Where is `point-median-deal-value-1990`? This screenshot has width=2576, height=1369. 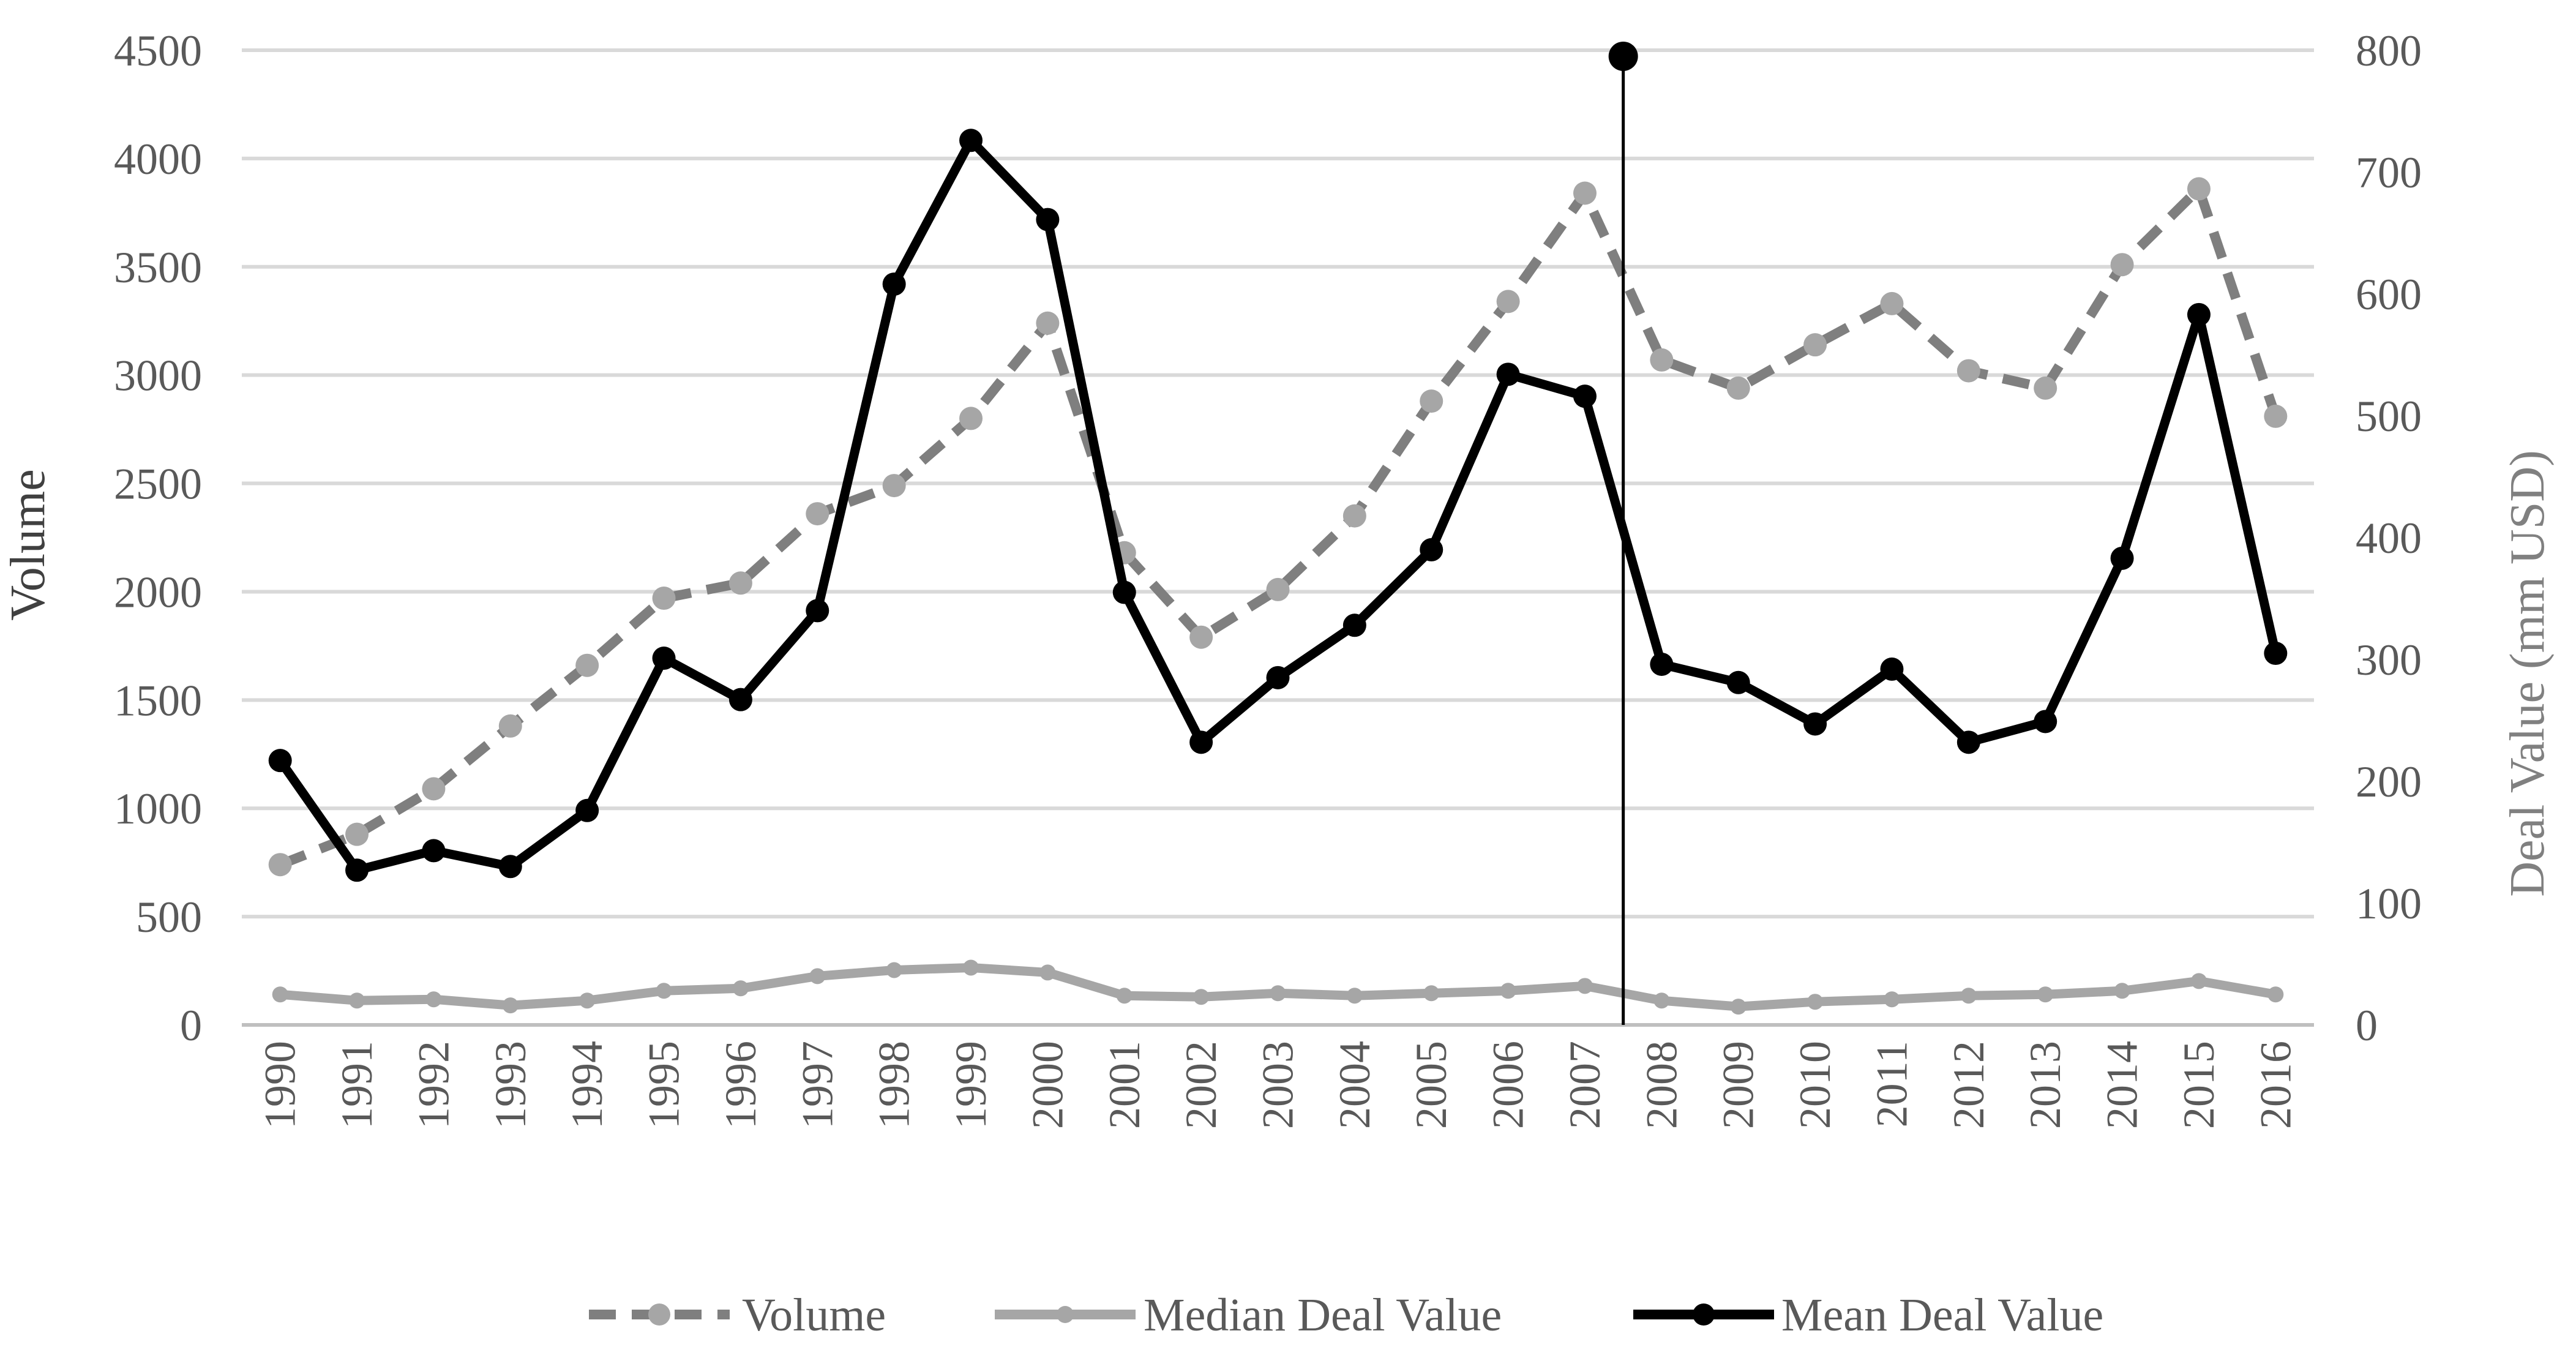
point-median-deal-value-1990 is located at coordinates (280, 994).